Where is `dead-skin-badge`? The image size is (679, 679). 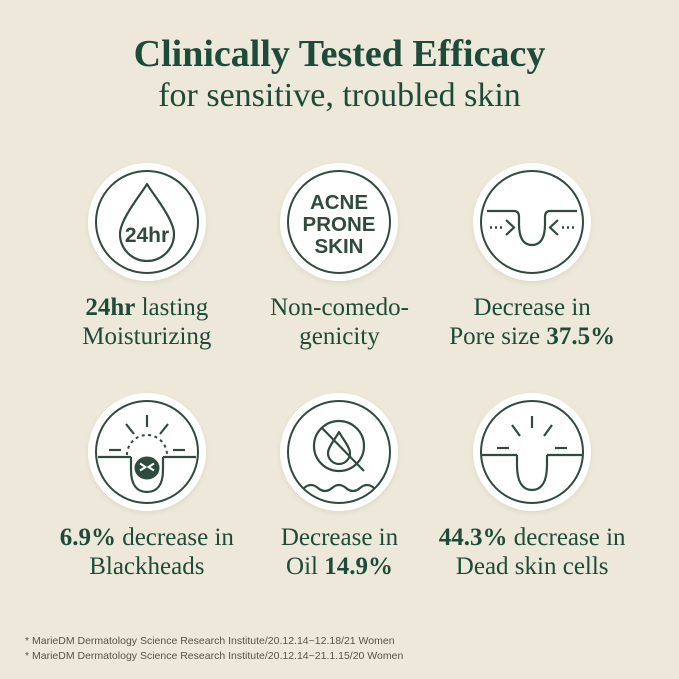
dead-skin-badge is located at coordinates (532, 451).